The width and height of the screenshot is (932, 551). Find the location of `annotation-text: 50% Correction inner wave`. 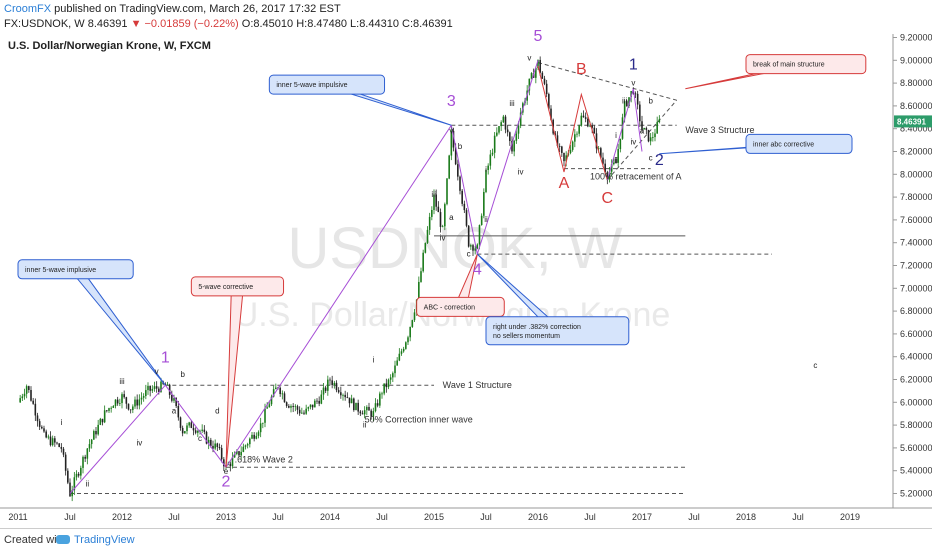

annotation-text: 50% Correction inner wave is located at coordinates (419, 419).